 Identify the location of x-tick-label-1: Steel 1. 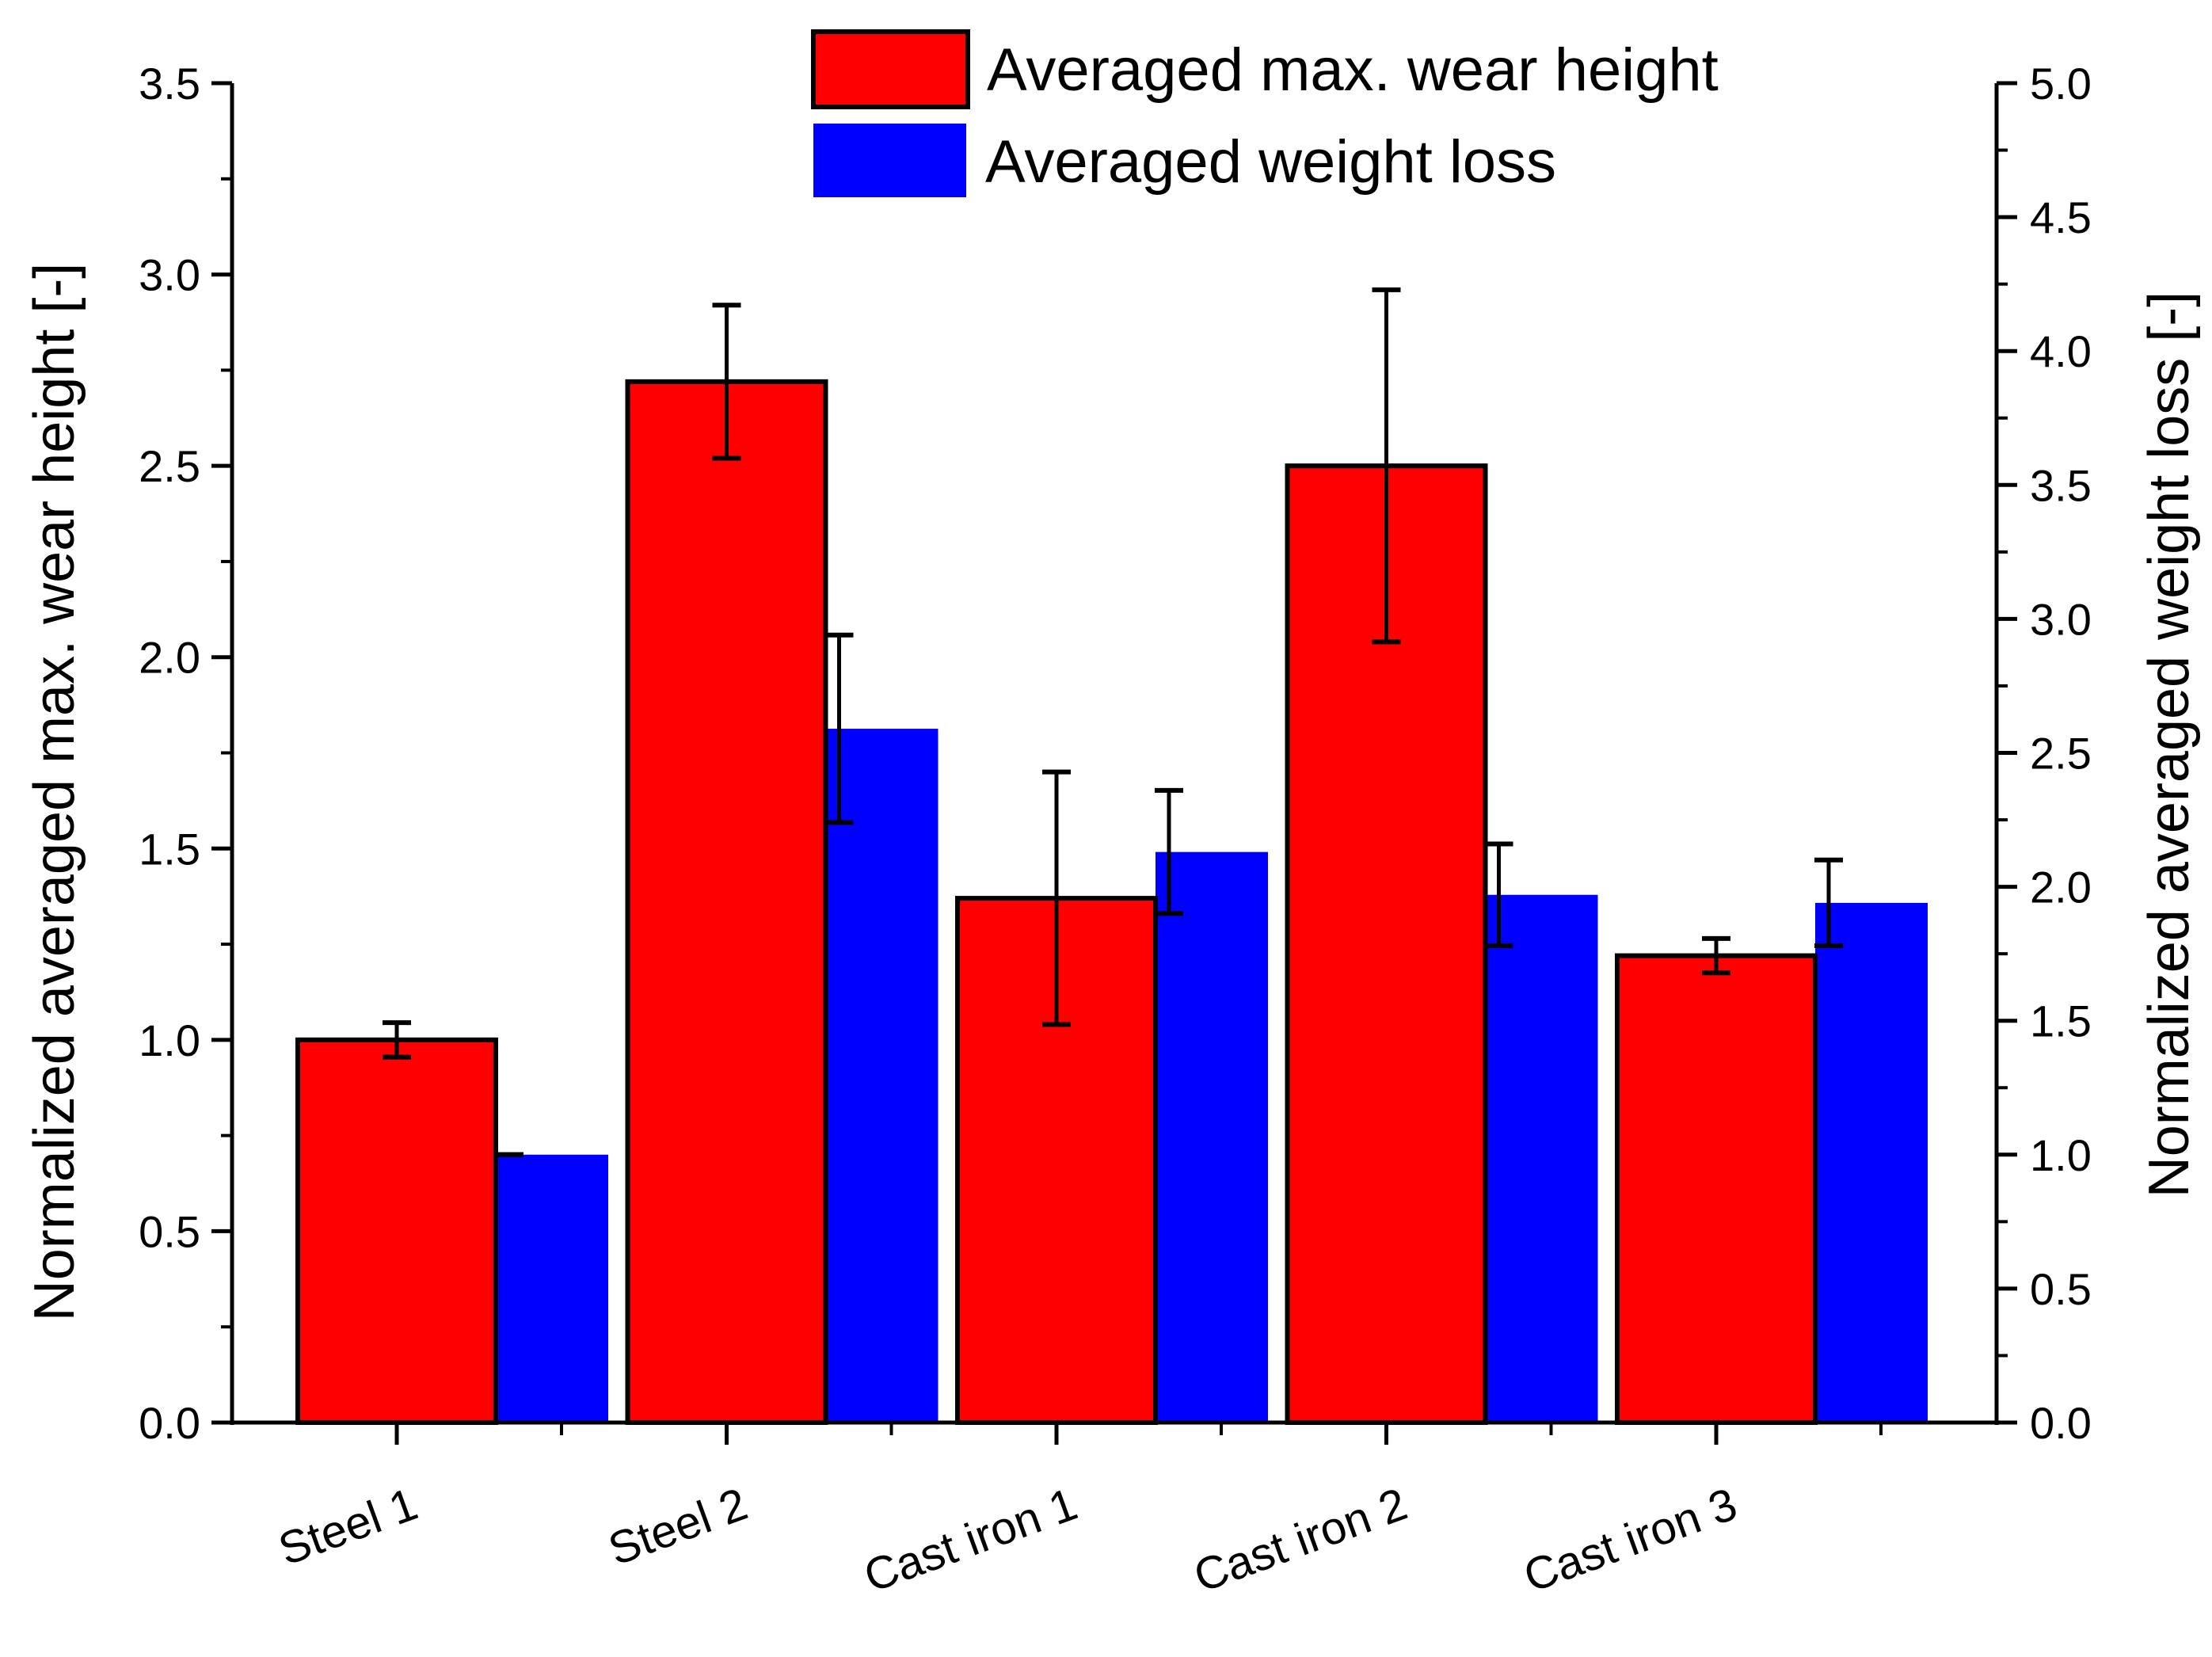
(348, 1526).